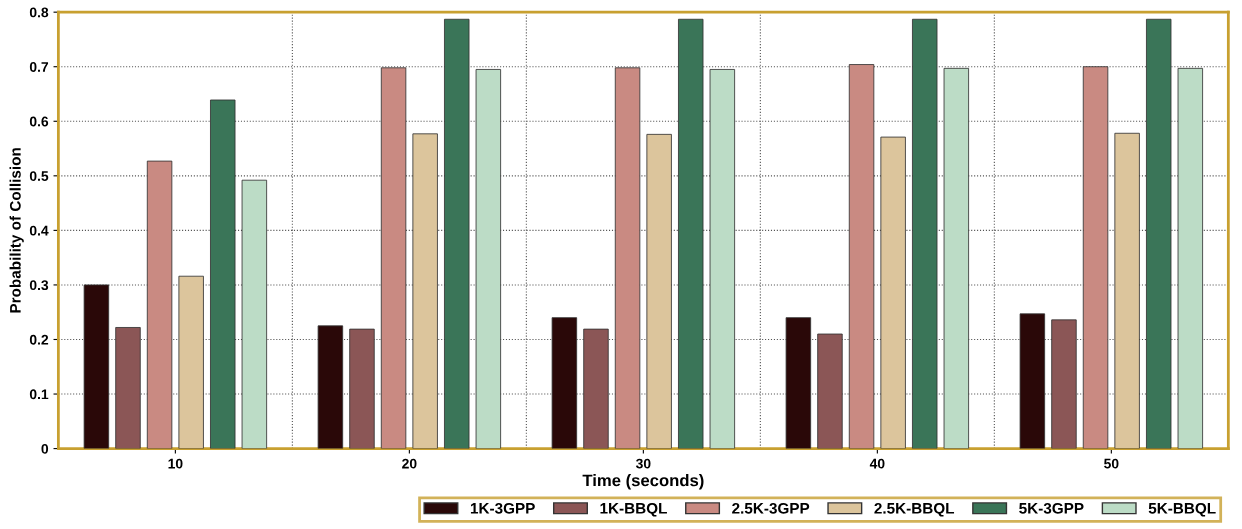  What do you see at coordinates (39, 176) in the screenshot?
I see `y-tick-label: 0.5` at bounding box center [39, 176].